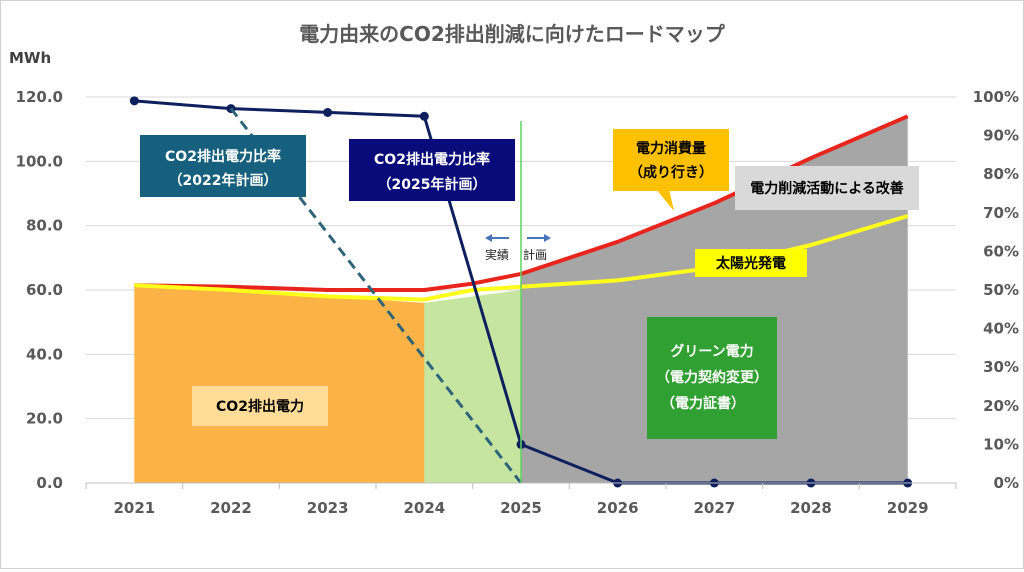  Describe the element at coordinates (44, 354) in the screenshot. I see `y-left-tick-label: 40.0` at that location.